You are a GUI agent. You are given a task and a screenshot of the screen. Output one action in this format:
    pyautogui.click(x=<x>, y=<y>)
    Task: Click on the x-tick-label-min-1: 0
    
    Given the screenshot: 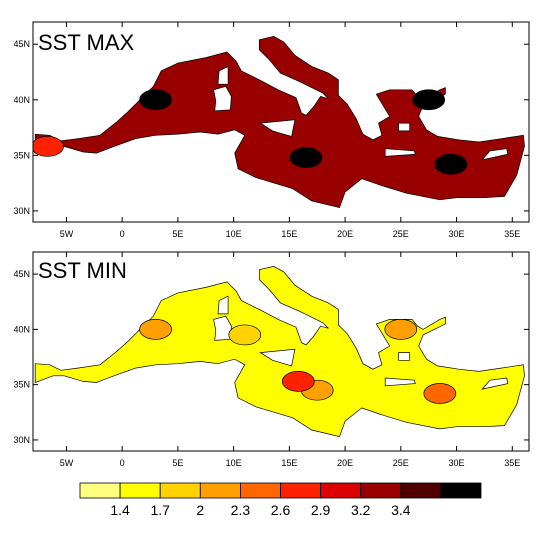 What is the action you would take?
    pyautogui.click(x=122, y=463)
    